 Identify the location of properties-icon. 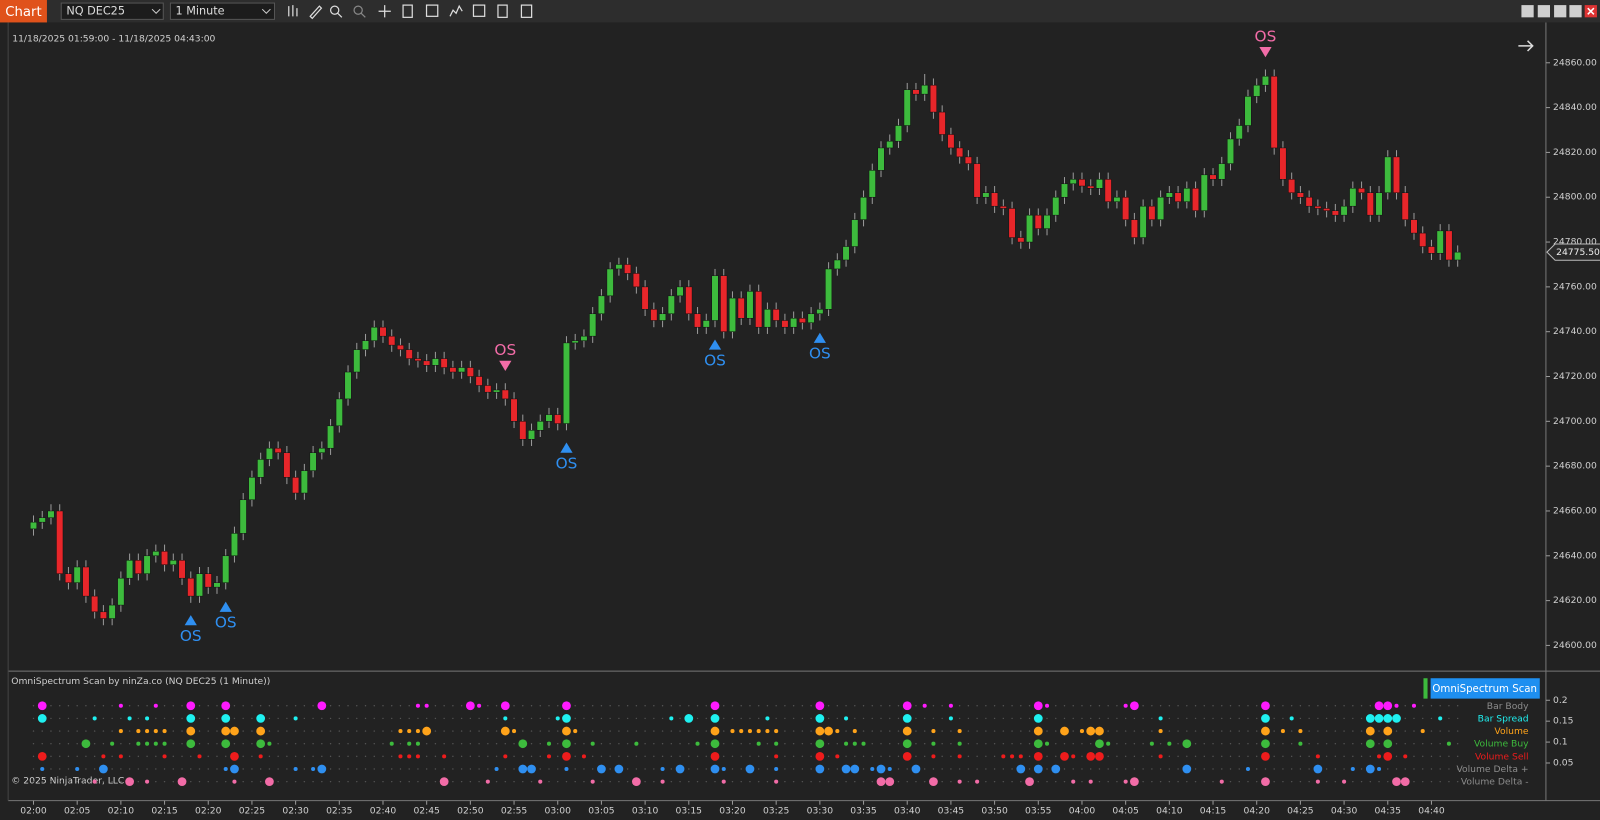
(432, 10).